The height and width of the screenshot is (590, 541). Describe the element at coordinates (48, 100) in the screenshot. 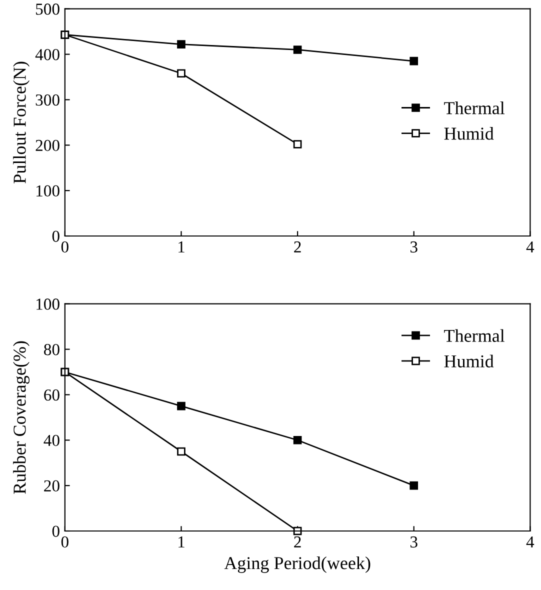

I see `y-tick-label: 300` at that location.